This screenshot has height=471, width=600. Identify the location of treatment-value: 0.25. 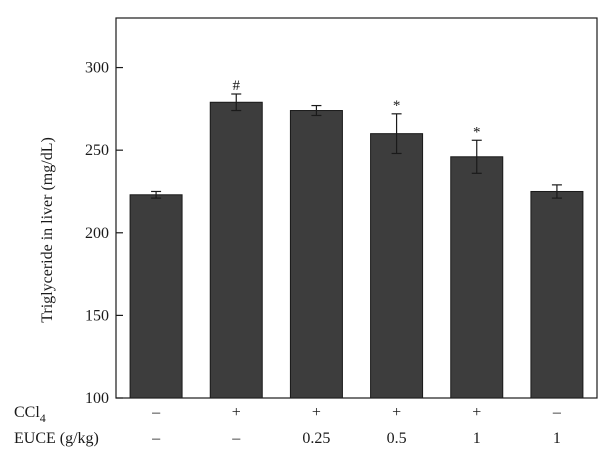
(316, 438).